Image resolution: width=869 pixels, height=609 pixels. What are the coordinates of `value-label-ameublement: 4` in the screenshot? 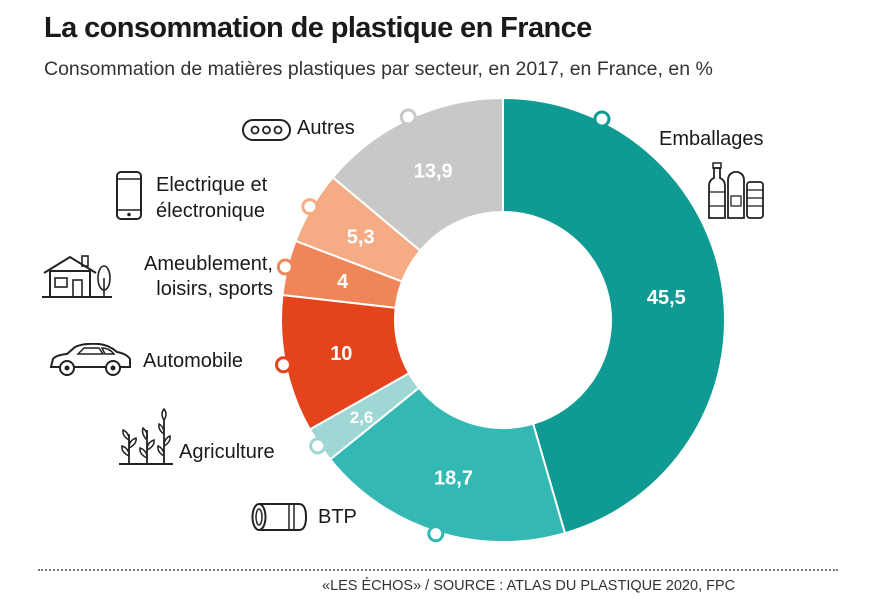 It's located at (343, 282).